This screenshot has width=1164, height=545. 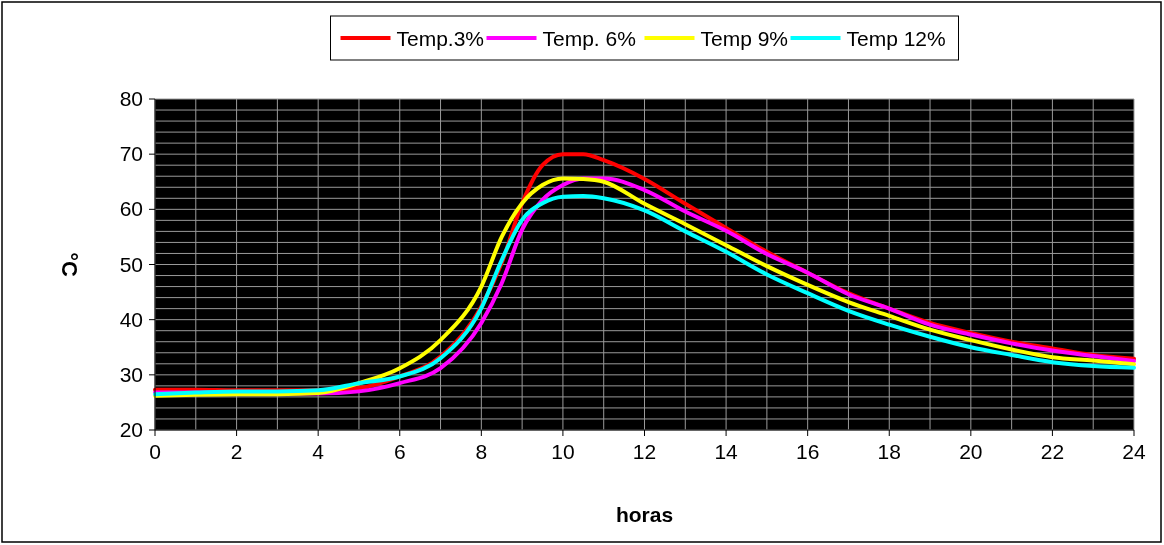 What do you see at coordinates (744, 38) in the screenshot?
I see `legend-label: Temp 9%` at bounding box center [744, 38].